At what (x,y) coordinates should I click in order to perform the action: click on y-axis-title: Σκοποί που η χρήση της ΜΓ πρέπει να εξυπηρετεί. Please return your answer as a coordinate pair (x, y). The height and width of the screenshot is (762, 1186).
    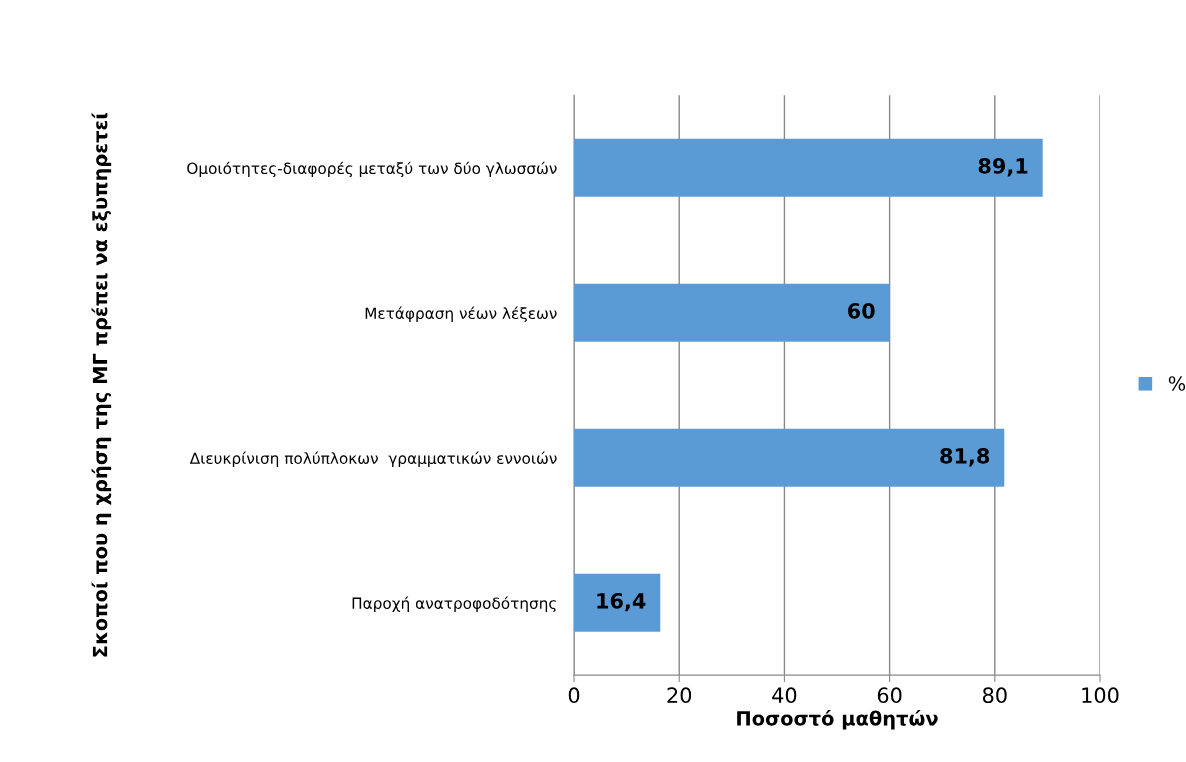
    Looking at the image, I should click on (101, 384).